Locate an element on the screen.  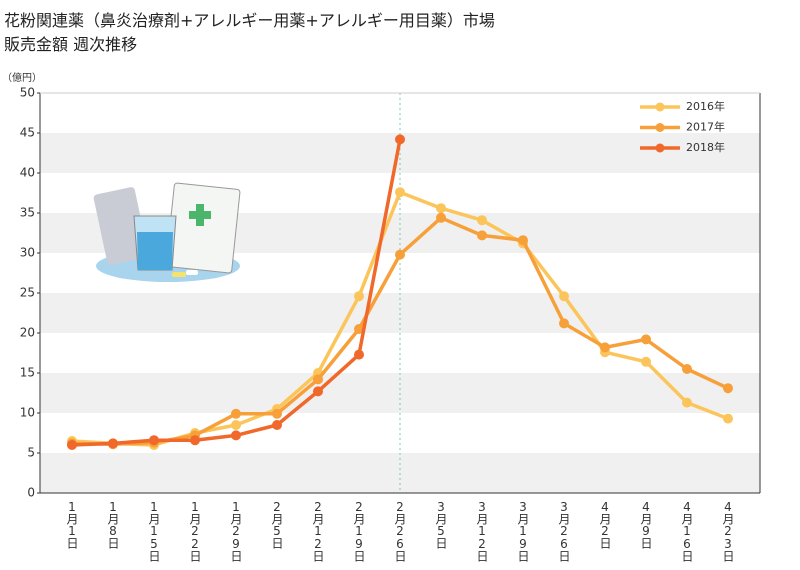
y-tick-label: 30 is located at coordinates (27, 253).